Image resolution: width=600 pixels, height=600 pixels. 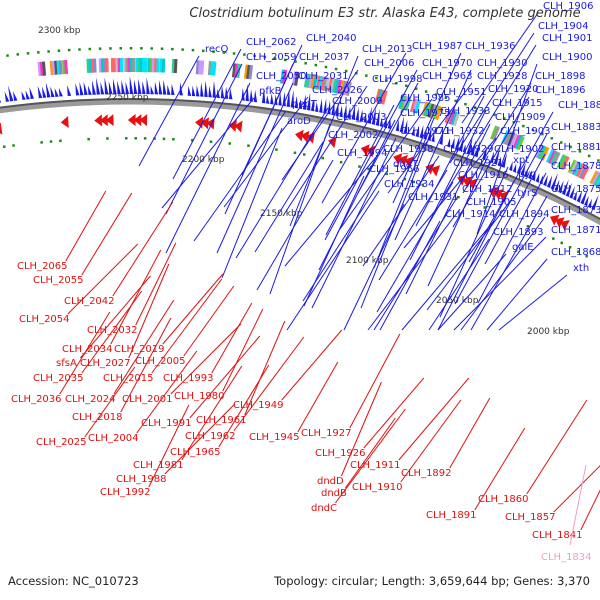 What do you see at coordinates (113, 438) in the screenshot?
I see `reverse-gene-label: CLH_2004` at bounding box center [113, 438].